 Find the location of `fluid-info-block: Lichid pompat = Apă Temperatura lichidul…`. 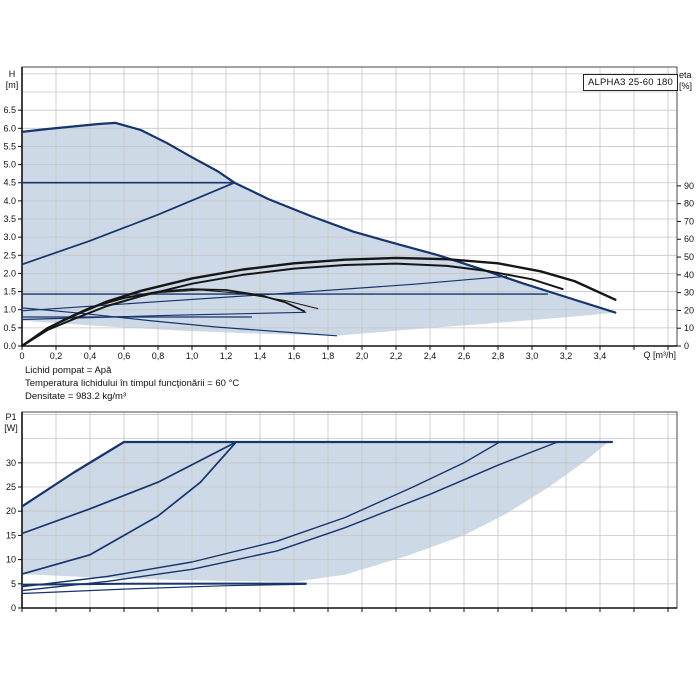

fluid-info-block: Lichid pompat = Apă Temperatura lichidul… is located at coordinates (132, 384).